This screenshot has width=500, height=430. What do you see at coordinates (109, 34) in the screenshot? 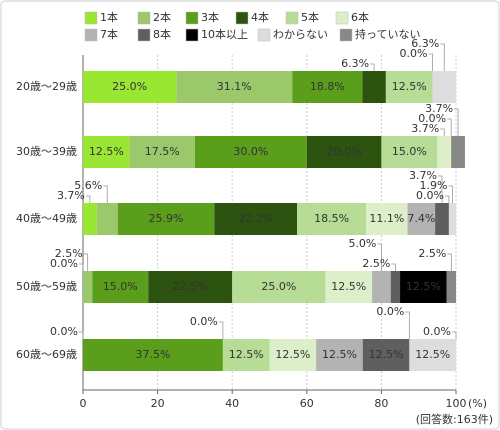
I see `legend-label: 7本` at bounding box center [109, 34].